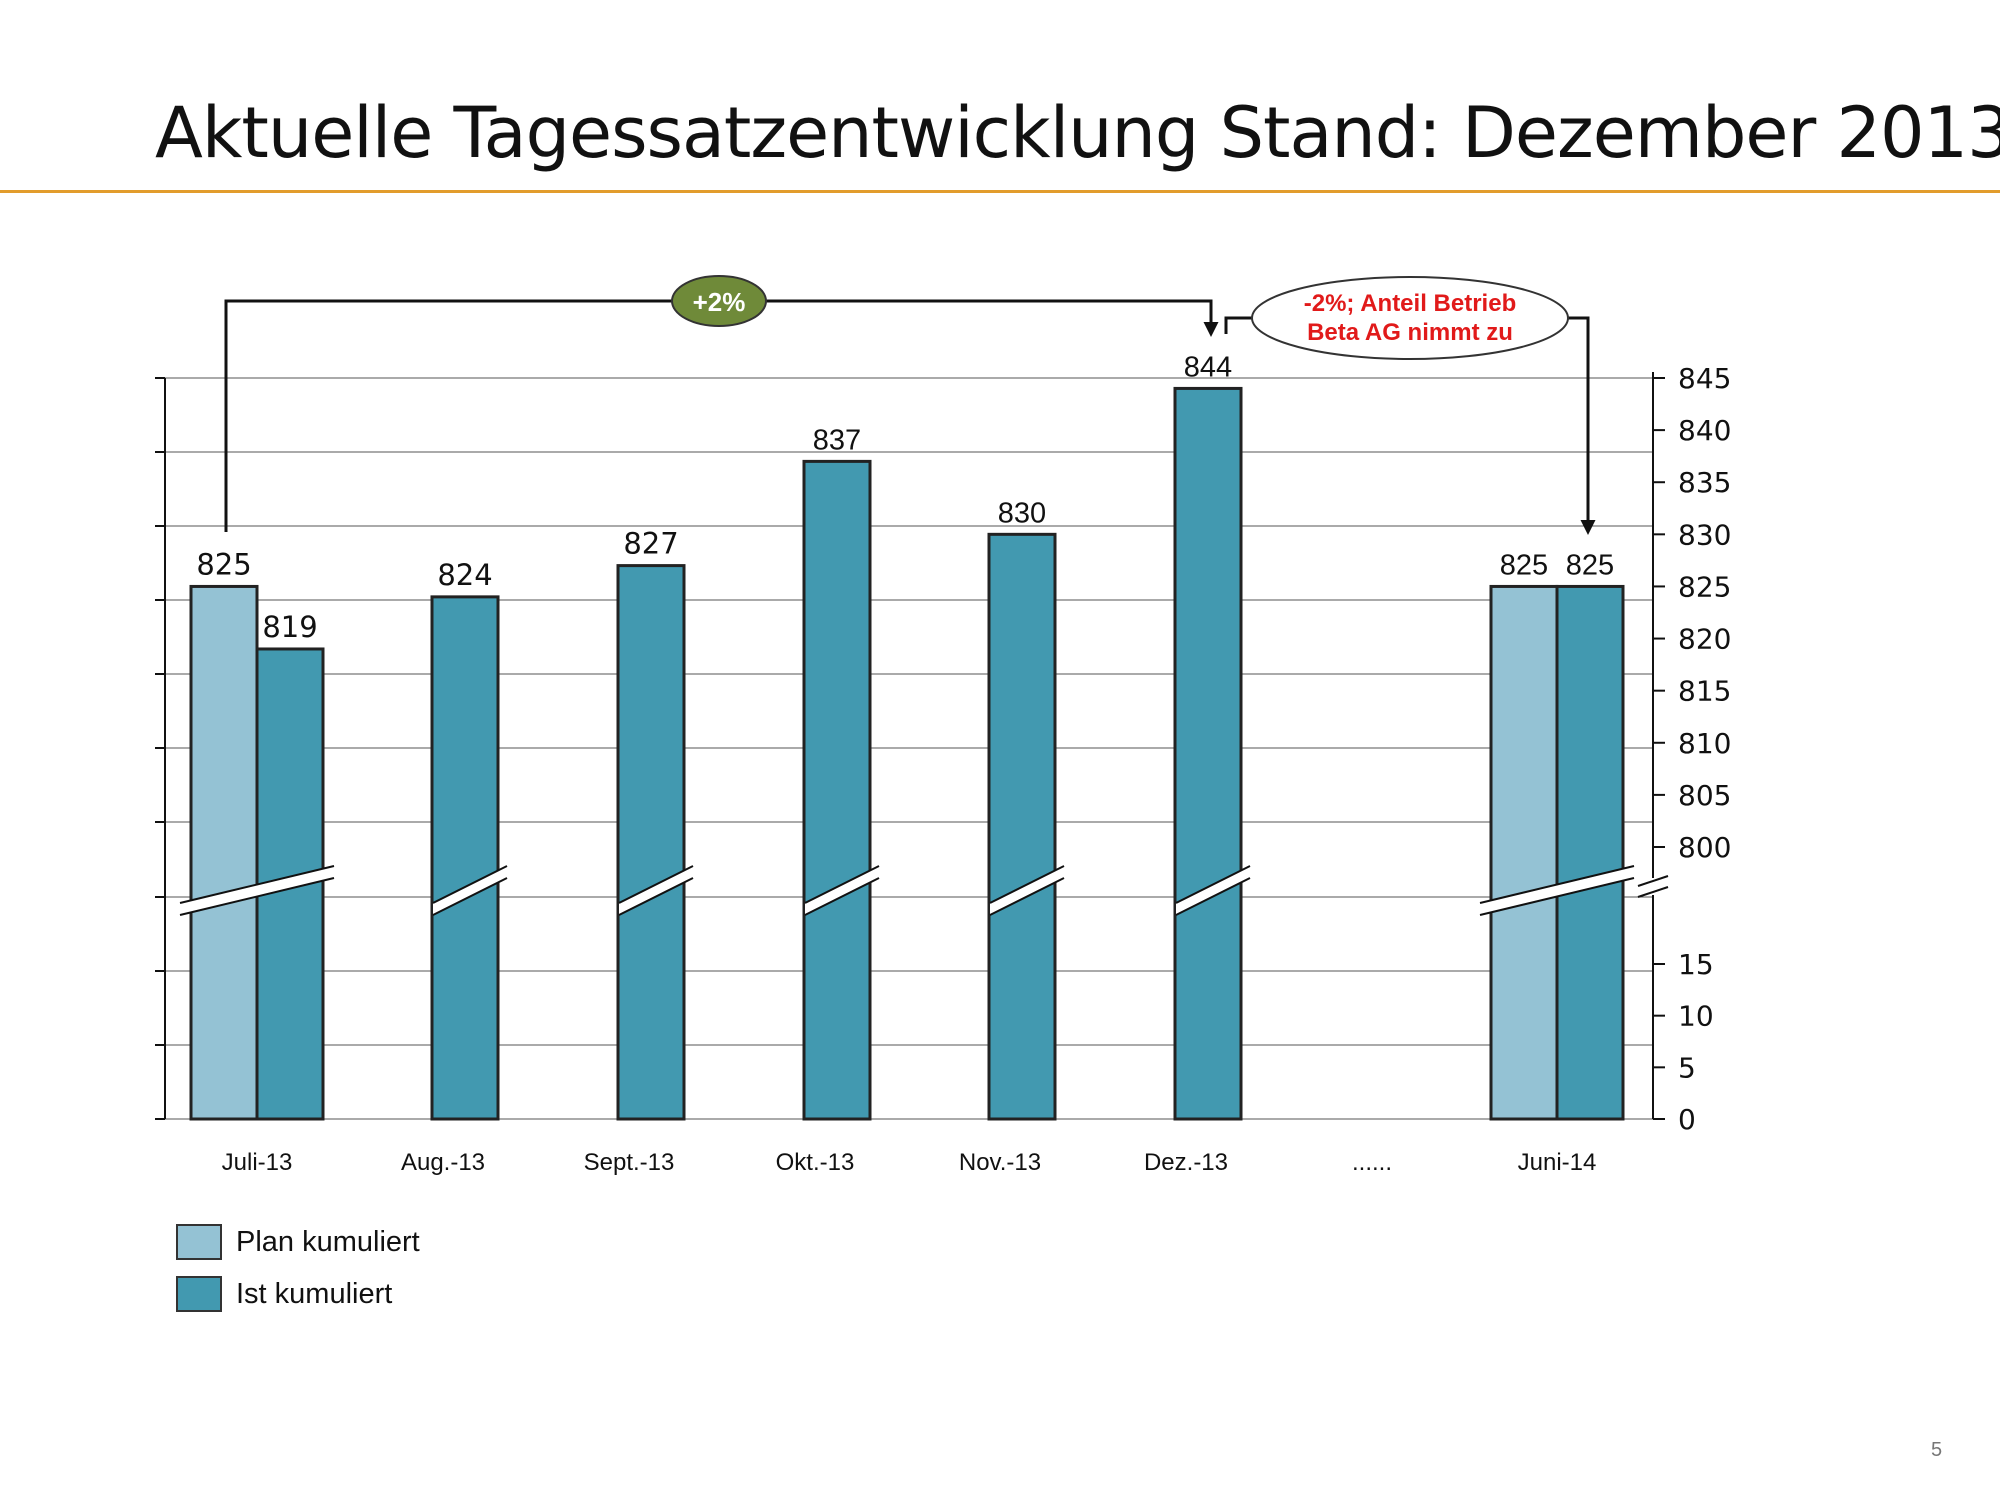 This screenshot has width=2000, height=1500. Describe the element at coordinates (1696, 964) in the screenshot. I see `y-tick-label: 15` at that location.